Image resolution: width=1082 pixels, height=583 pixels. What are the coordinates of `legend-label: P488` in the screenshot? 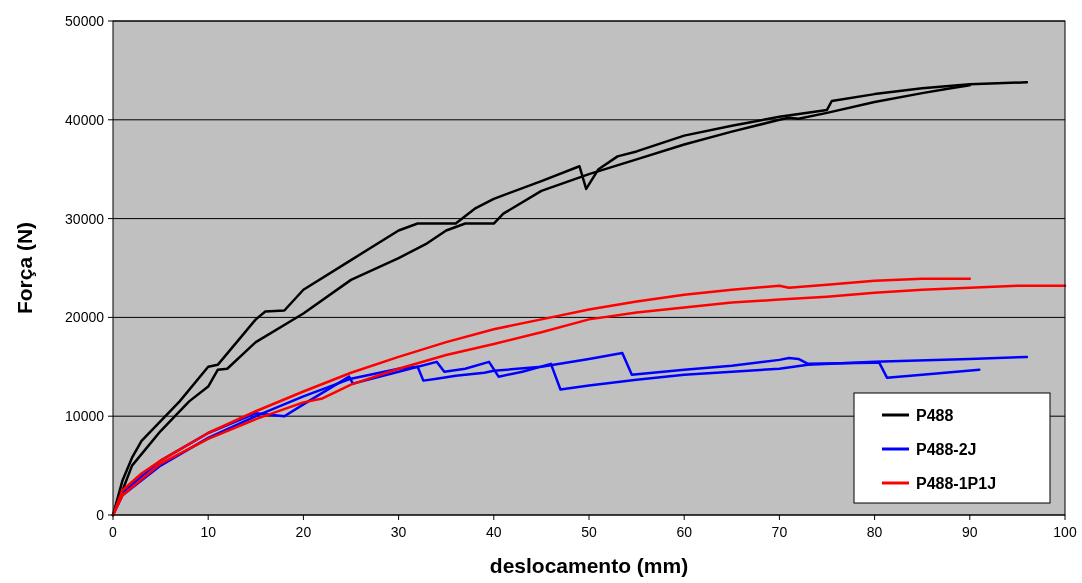 It's located at (935, 415).